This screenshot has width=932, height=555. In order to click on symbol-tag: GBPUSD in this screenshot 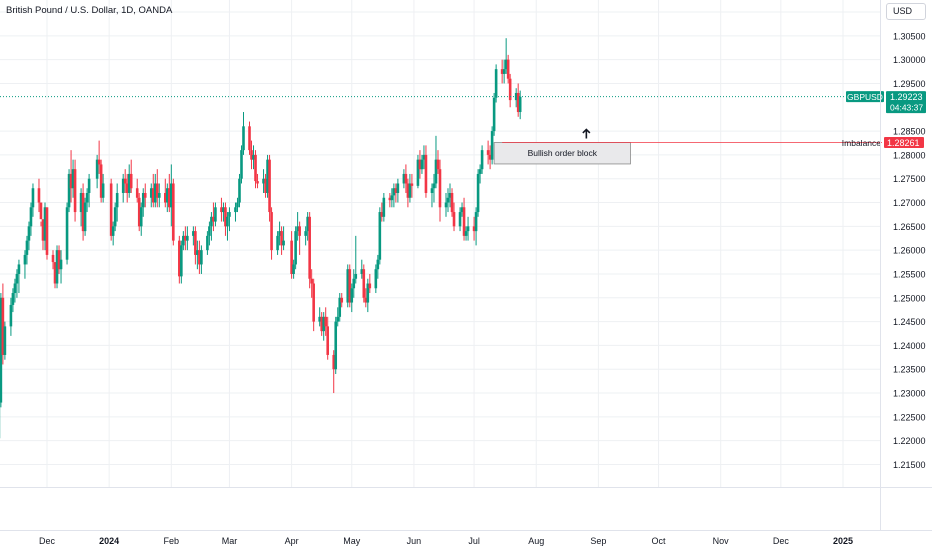, I will do `click(865, 97)`.